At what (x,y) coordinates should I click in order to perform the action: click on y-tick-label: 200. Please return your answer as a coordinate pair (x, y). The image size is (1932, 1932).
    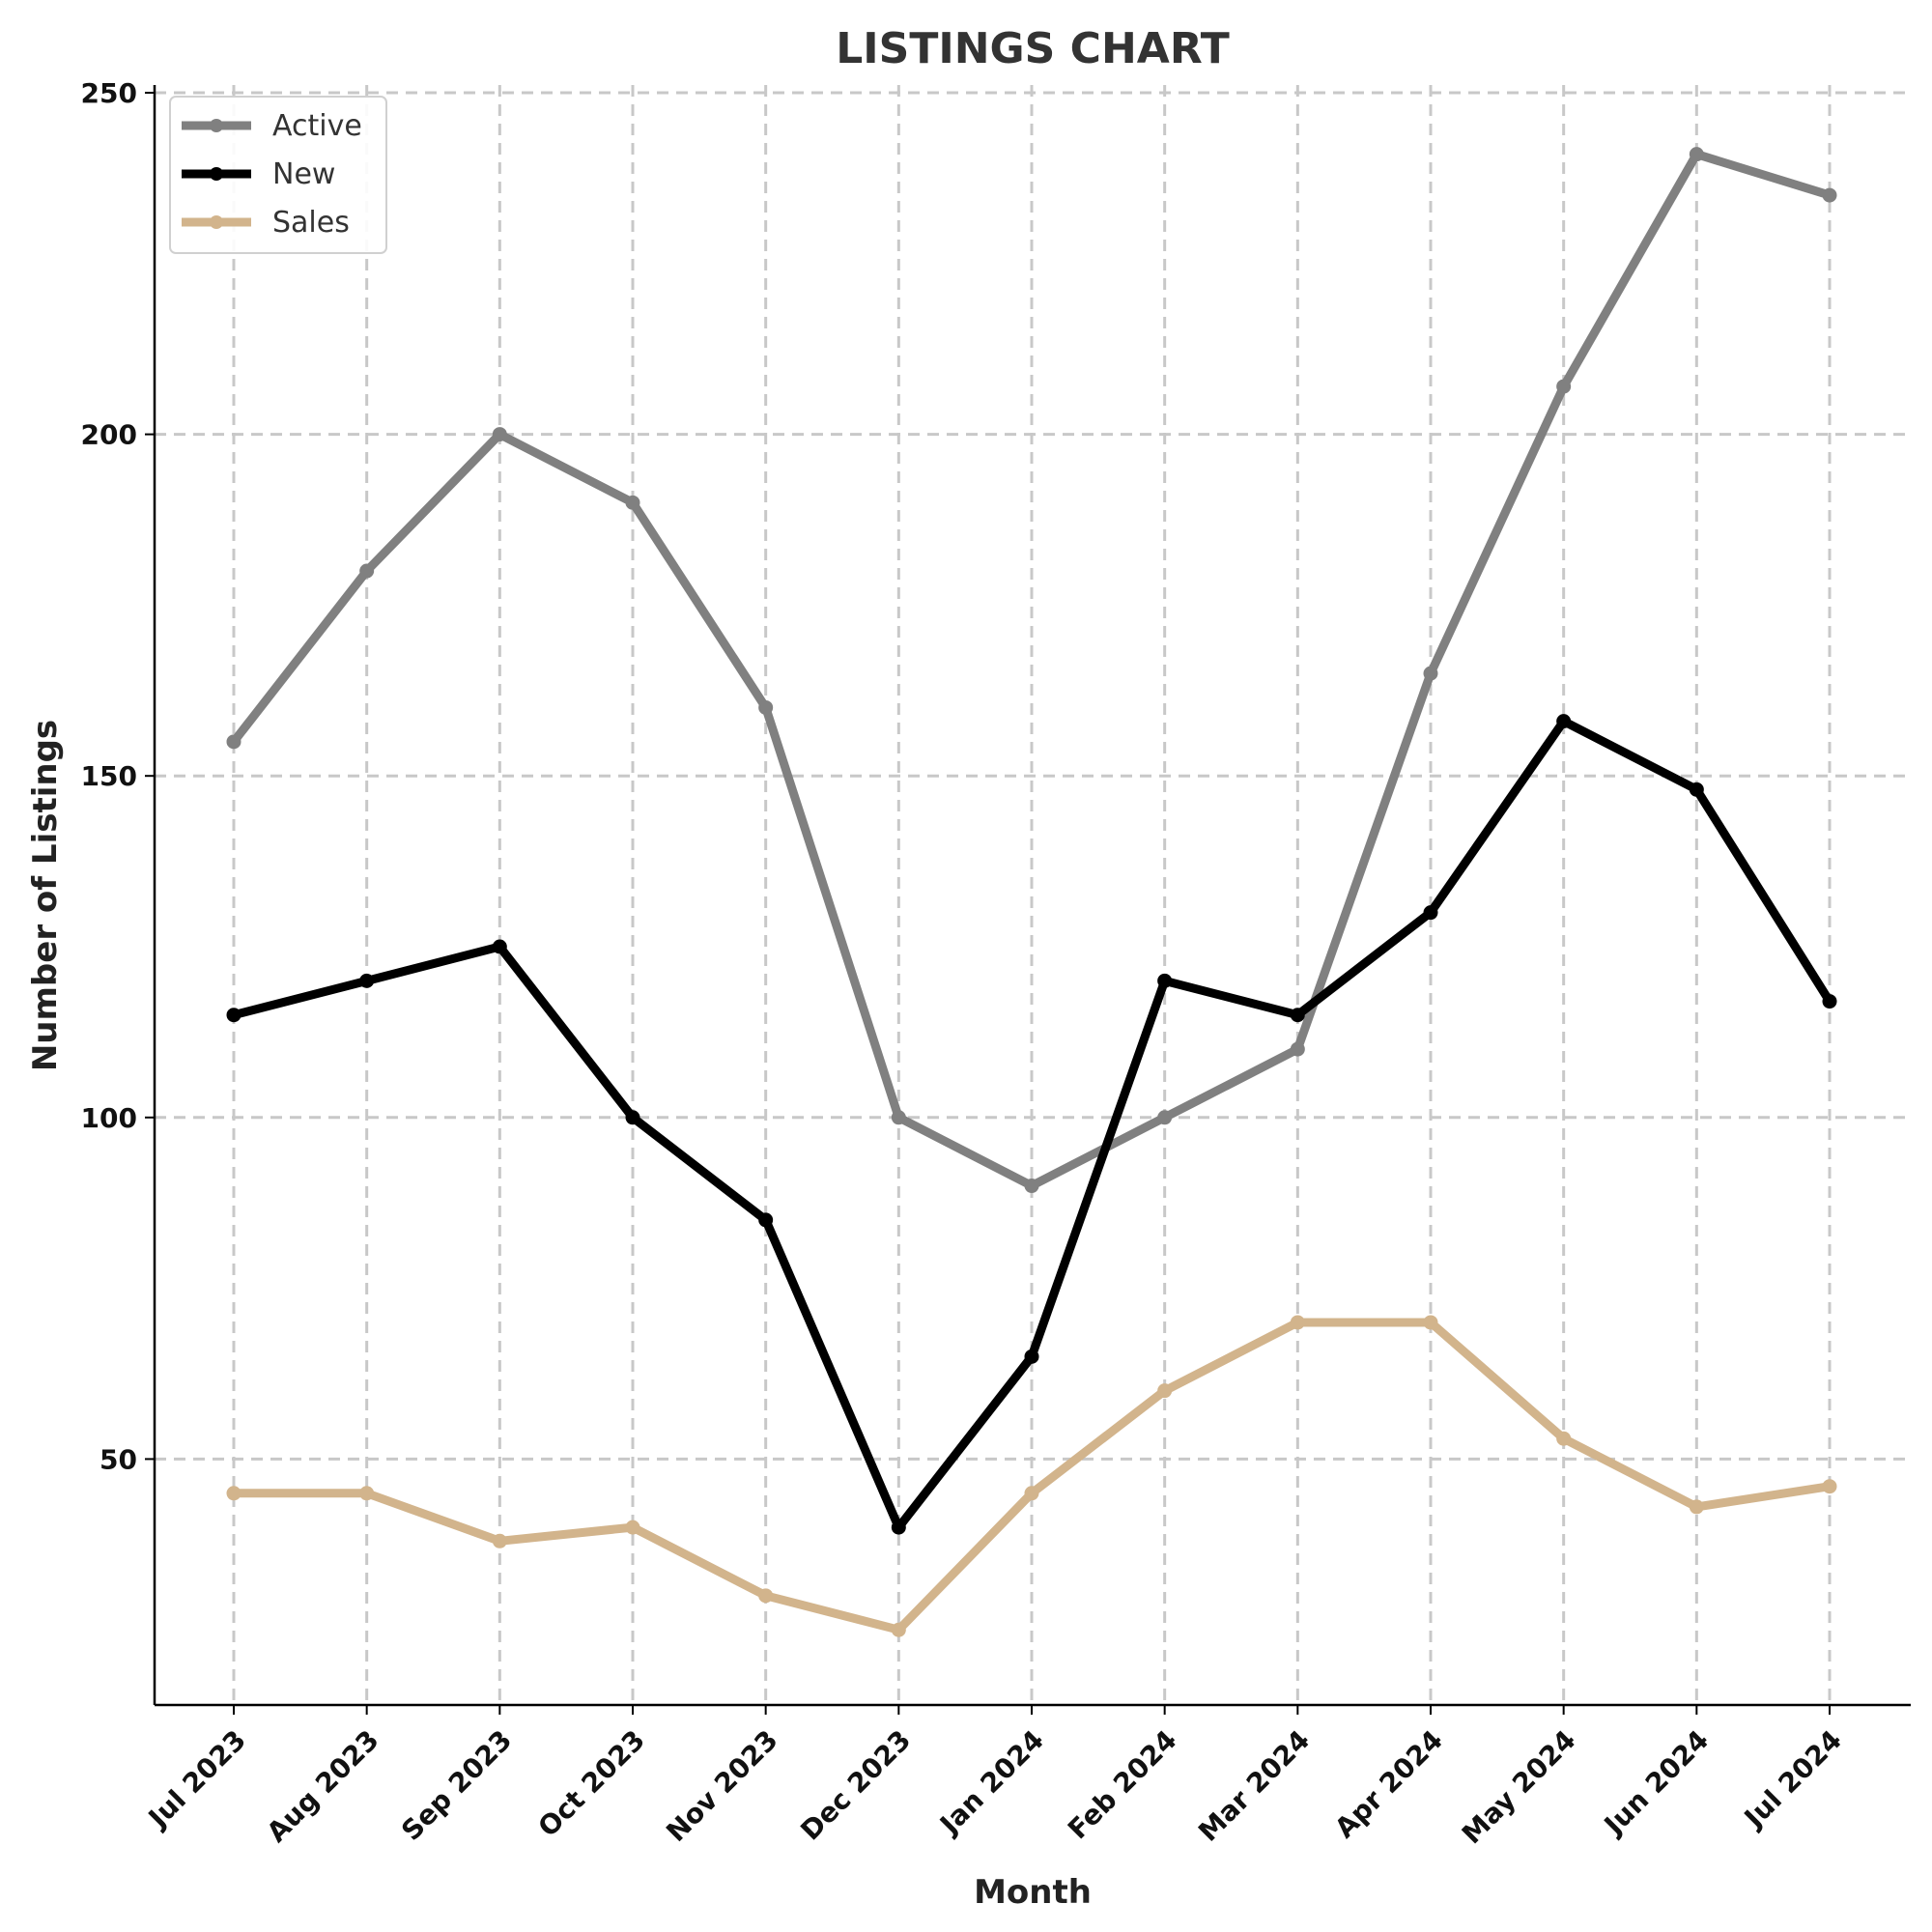
    Looking at the image, I should click on (109, 435).